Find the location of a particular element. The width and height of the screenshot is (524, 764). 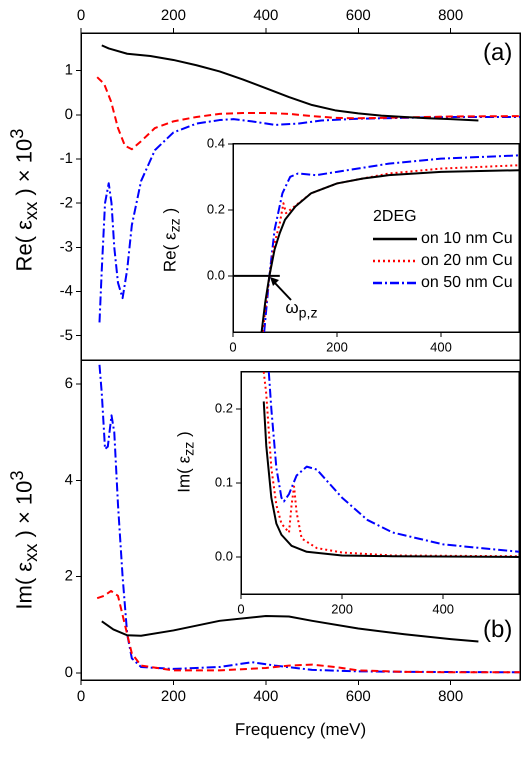

annotation: (b) is located at coordinates (497, 630).